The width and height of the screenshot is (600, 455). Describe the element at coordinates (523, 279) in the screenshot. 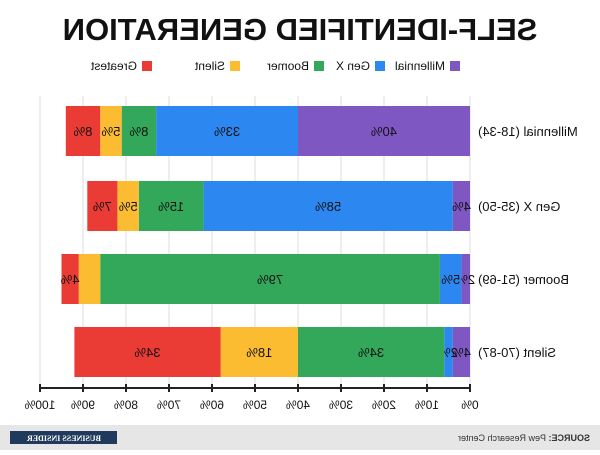

I see `category-label: Boomer (51-69)` at that location.